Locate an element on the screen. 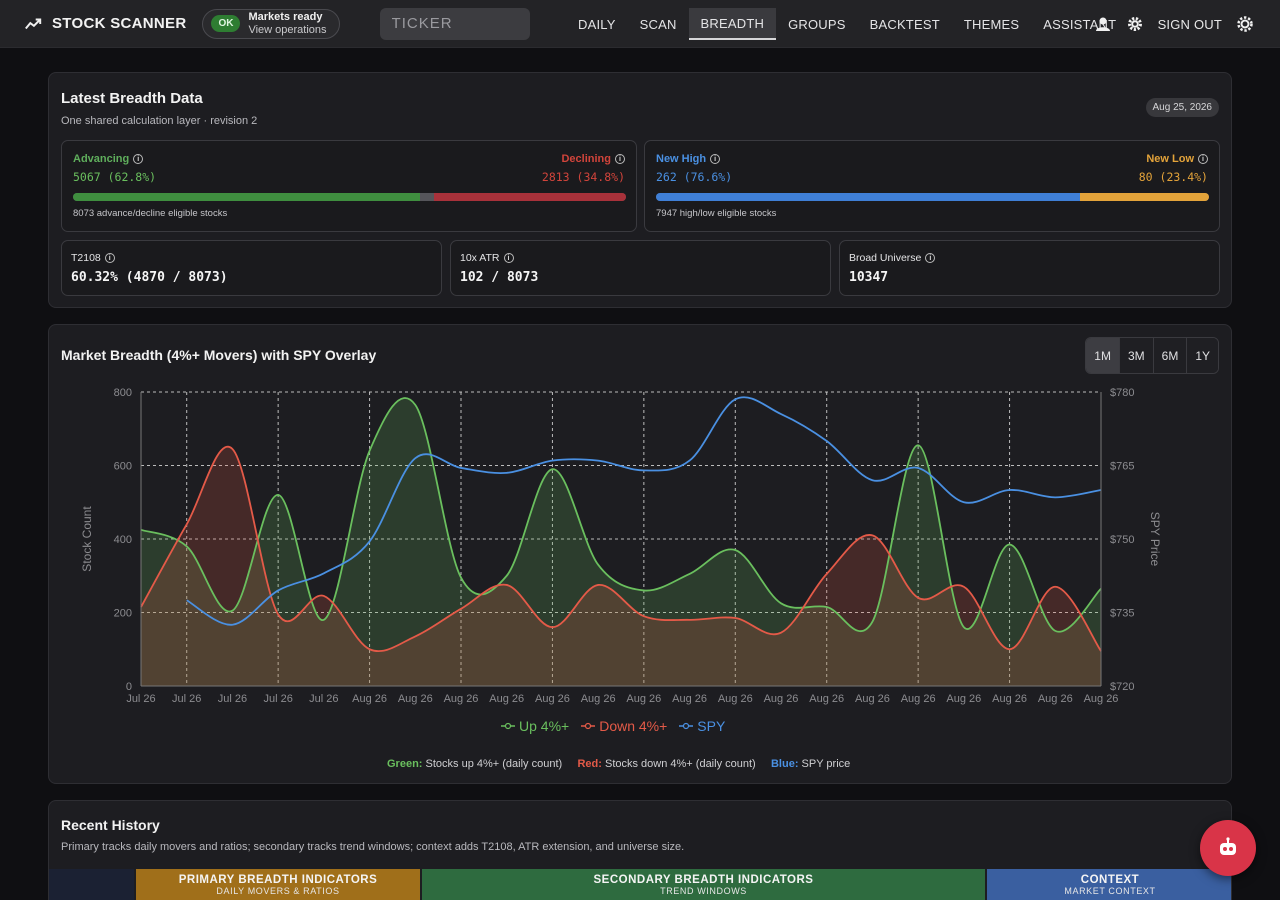 Image resolution: width=1280 pixels, height=900 pixels. y-axis-title: Stock Count is located at coordinates (87, 539).